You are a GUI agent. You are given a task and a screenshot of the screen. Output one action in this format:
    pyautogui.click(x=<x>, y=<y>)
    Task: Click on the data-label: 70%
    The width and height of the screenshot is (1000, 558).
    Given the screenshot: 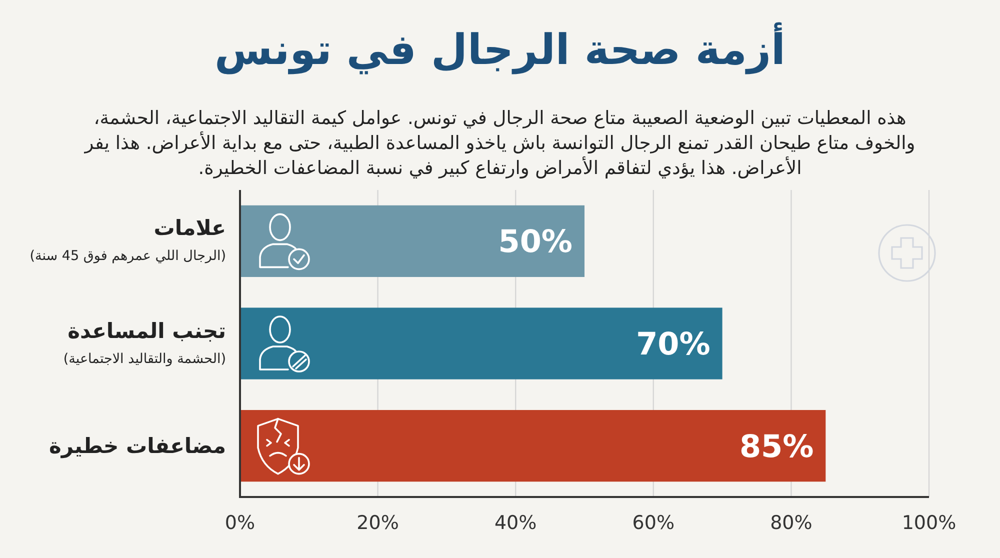 What is the action you would take?
    pyautogui.click(x=673, y=344)
    